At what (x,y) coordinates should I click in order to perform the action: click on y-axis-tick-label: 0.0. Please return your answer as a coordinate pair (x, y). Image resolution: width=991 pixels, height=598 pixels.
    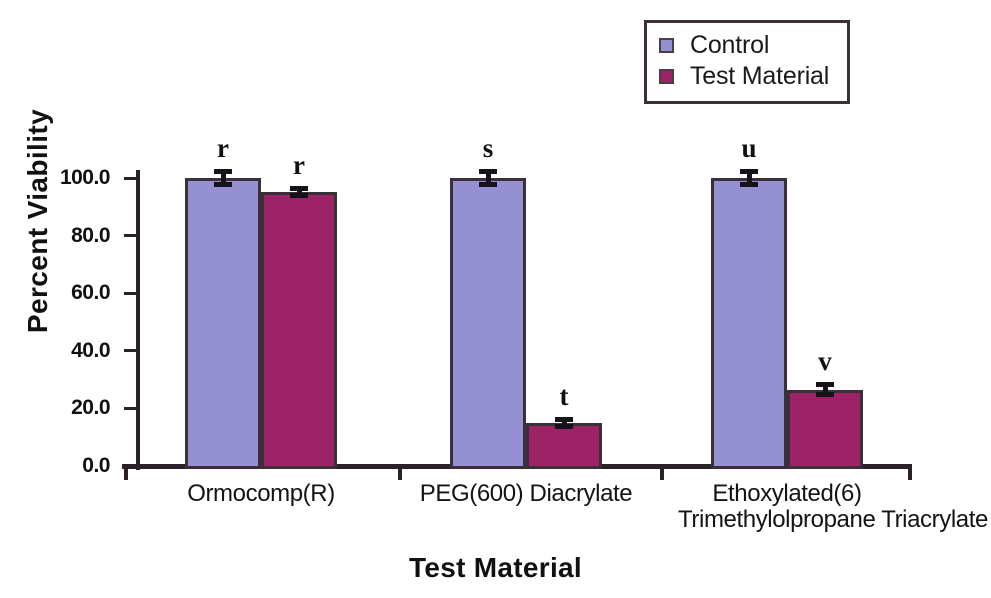
    Looking at the image, I should click on (96, 465).